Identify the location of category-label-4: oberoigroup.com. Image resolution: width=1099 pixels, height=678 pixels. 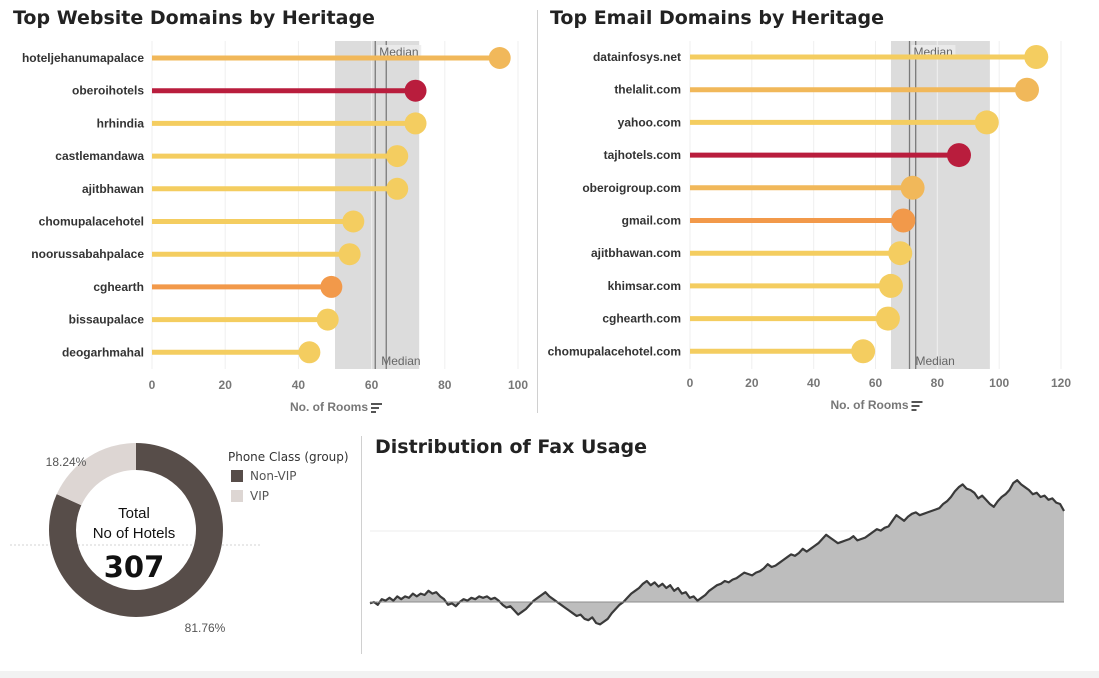
(631, 188).